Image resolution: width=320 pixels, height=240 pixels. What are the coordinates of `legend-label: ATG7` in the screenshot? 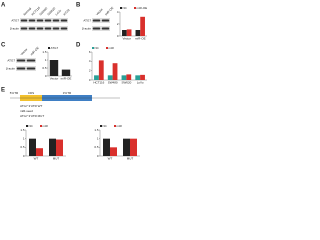 It's located at (55, 48).